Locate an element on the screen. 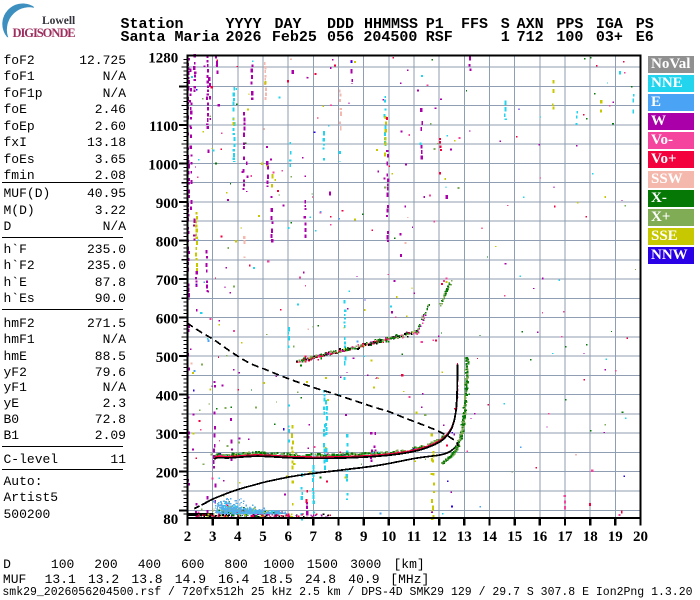 Image resolution: width=700 pixels, height=600 pixels. svg-text: 12 is located at coordinates (439, 537).